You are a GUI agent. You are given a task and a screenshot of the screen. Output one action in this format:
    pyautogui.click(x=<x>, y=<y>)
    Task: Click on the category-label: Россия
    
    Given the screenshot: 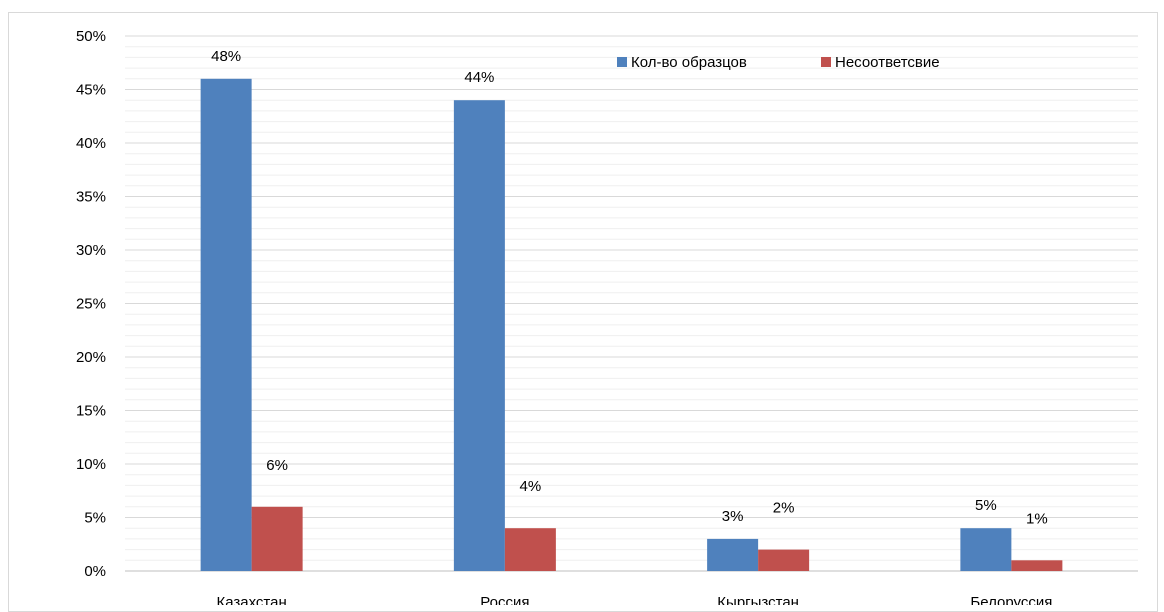 What is the action you would take?
    pyautogui.click(x=504, y=599)
    